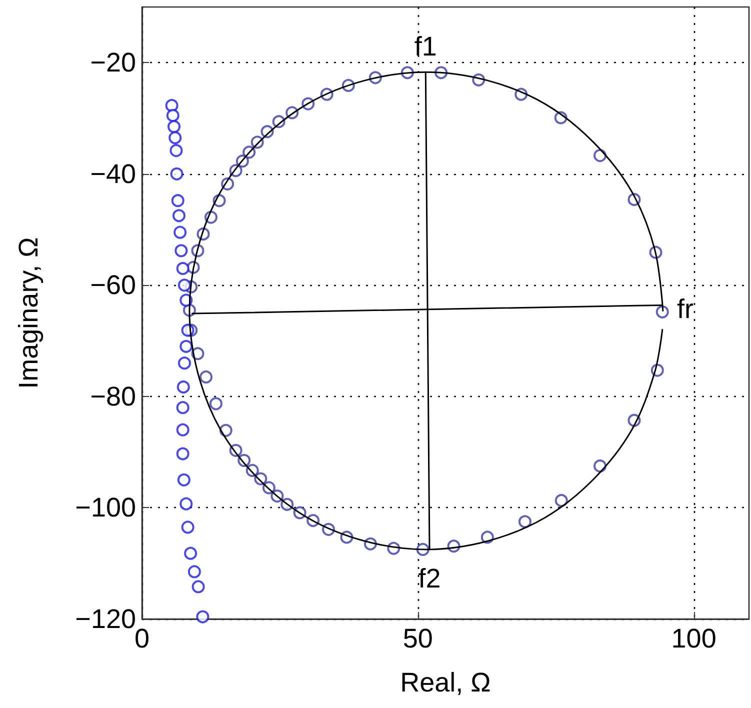 The height and width of the screenshot is (708, 751). I want to click on y-tick-label: −120, so click(105, 619).